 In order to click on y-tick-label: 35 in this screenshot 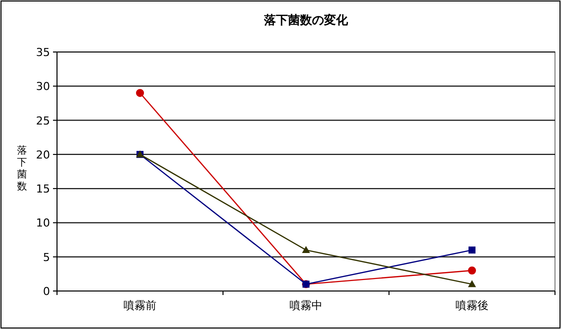, I will do `click(43, 52)`.